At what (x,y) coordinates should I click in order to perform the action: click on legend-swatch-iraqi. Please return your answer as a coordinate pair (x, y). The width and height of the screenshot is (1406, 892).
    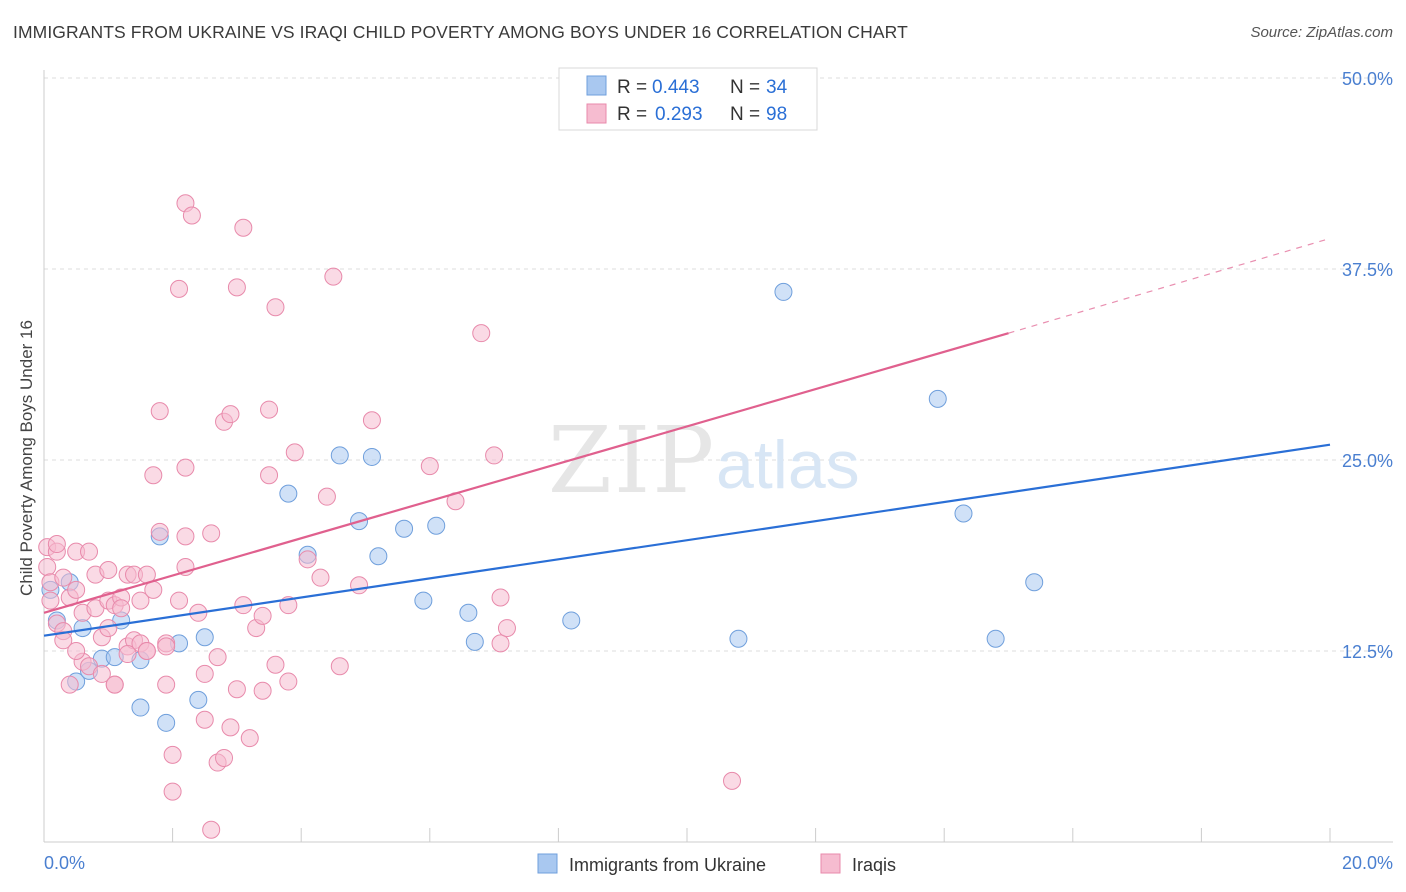
    Looking at the image, I should click on (596, 113).